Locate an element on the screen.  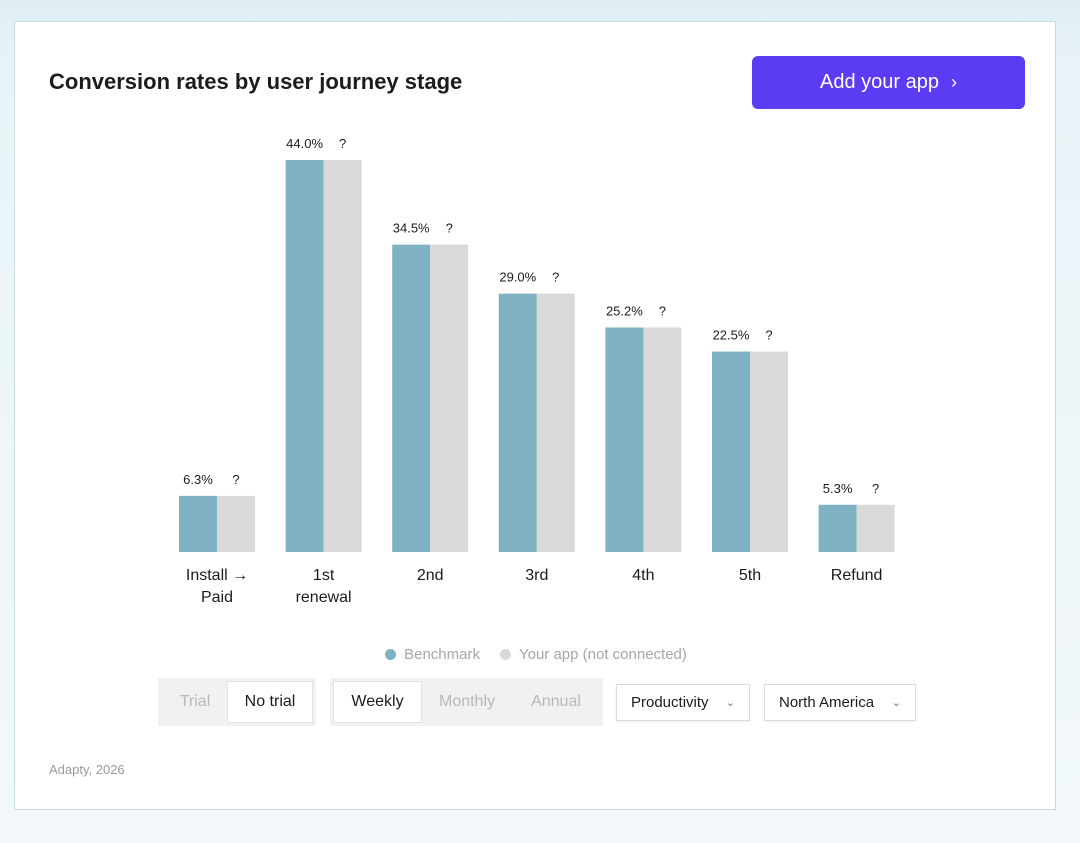
bar-label-your-app-3: ? is located at coordinates (555, 277).